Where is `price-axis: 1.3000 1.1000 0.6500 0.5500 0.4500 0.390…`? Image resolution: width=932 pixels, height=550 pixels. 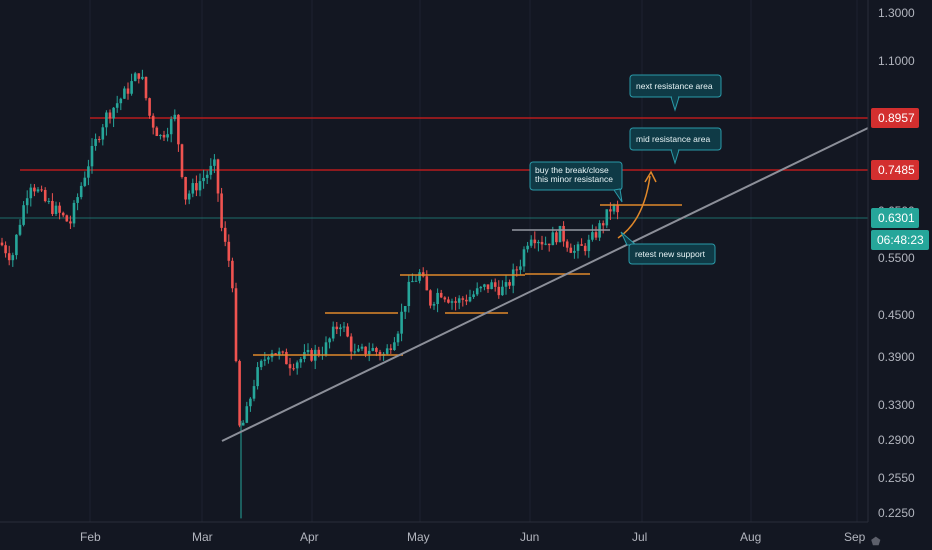
price-axis: 1.3000 1.1000 0.6500 0.5500 0.4500 0.390… is located at coordinates (898, 261).